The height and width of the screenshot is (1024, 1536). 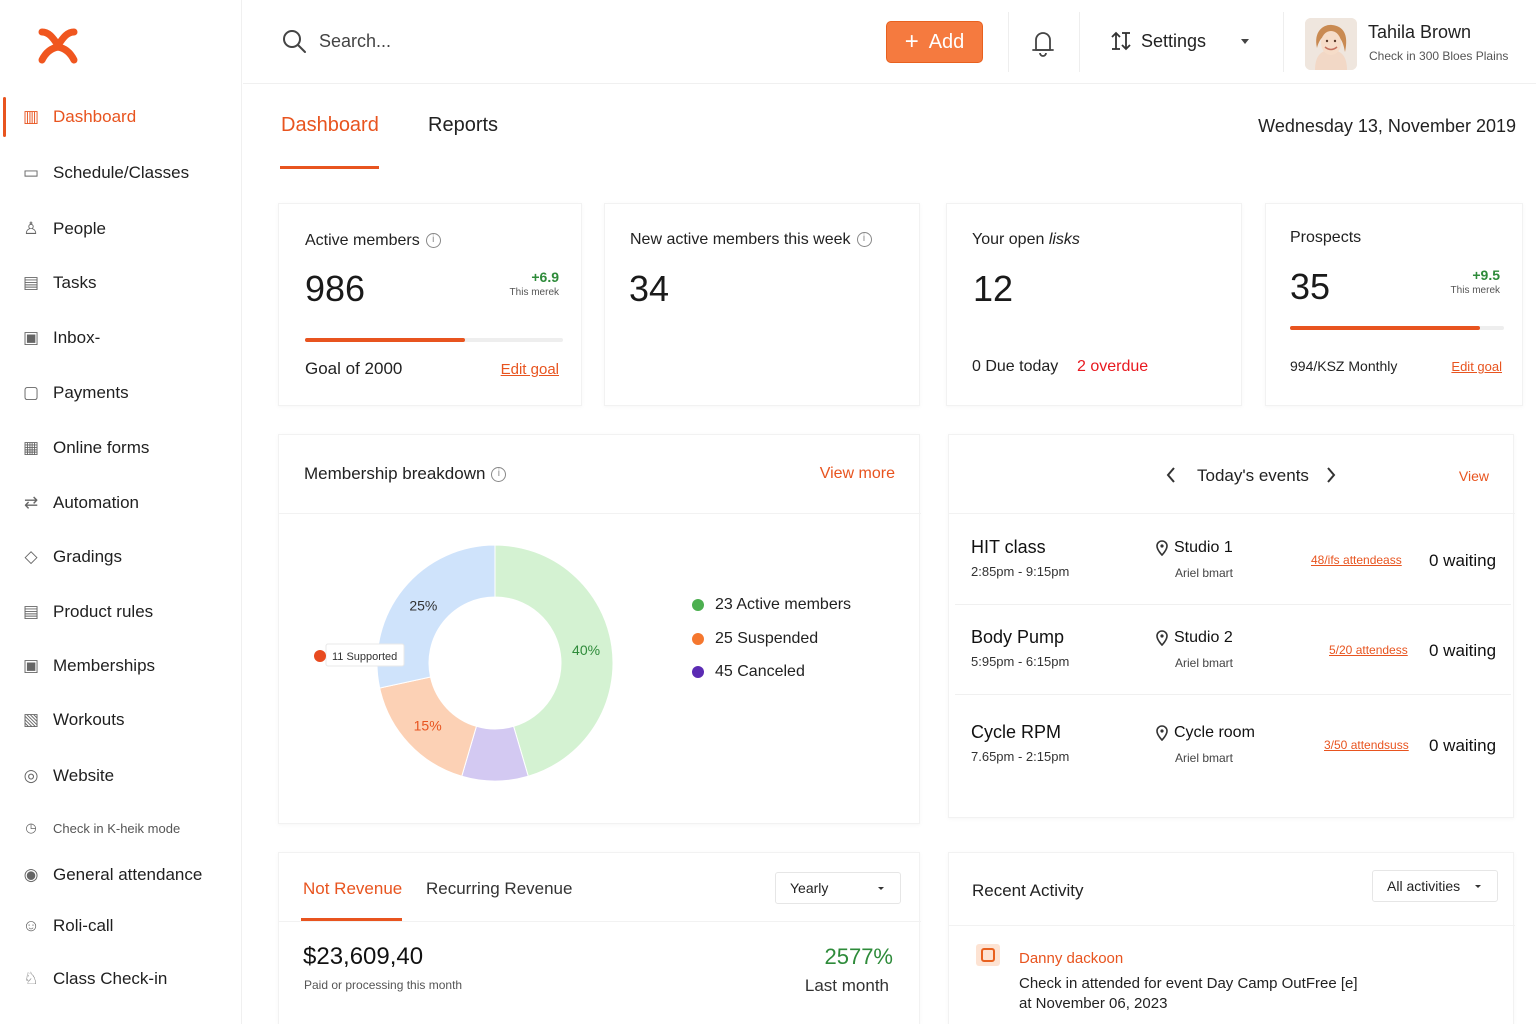 What do you see at coordinates (1344, 366) in the screenshot?
I see `monthly-label: 994/KSZ Monthly` at bounding box center [1344, 366].